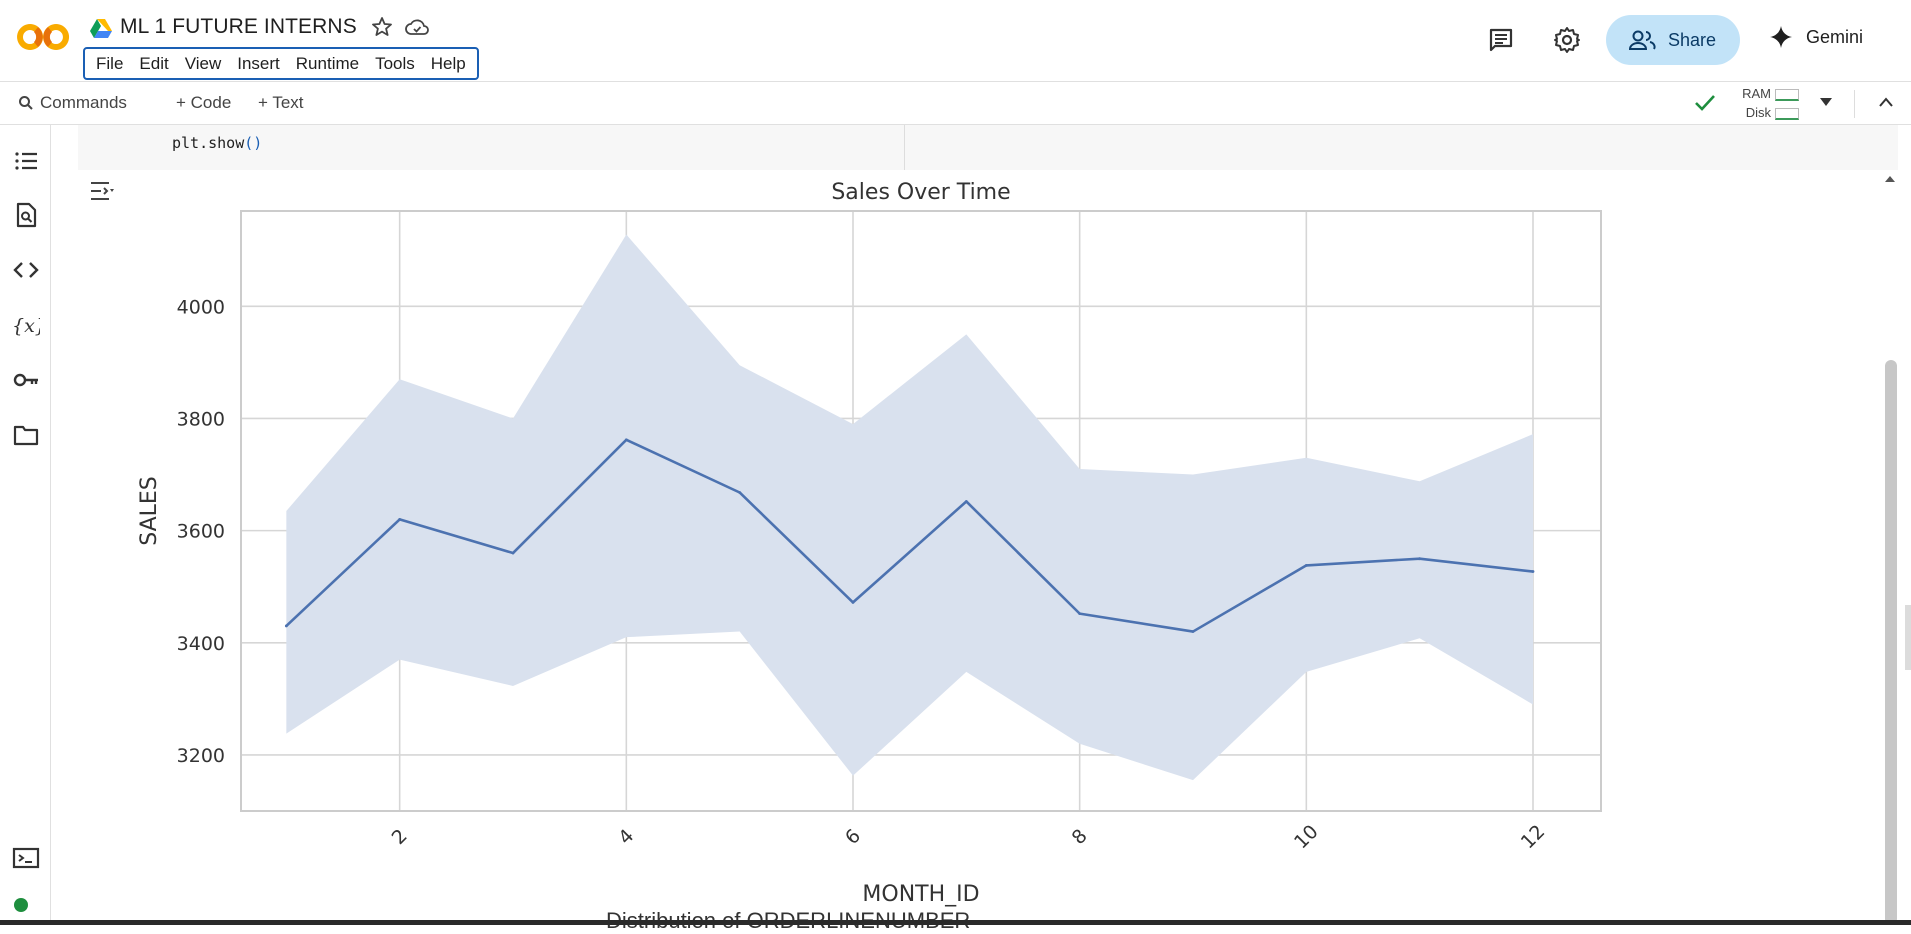  What do you see at coordinates (1705, 103) in the screenshot?
I see `connected-check-icon` at bounding box center [1705, 103].